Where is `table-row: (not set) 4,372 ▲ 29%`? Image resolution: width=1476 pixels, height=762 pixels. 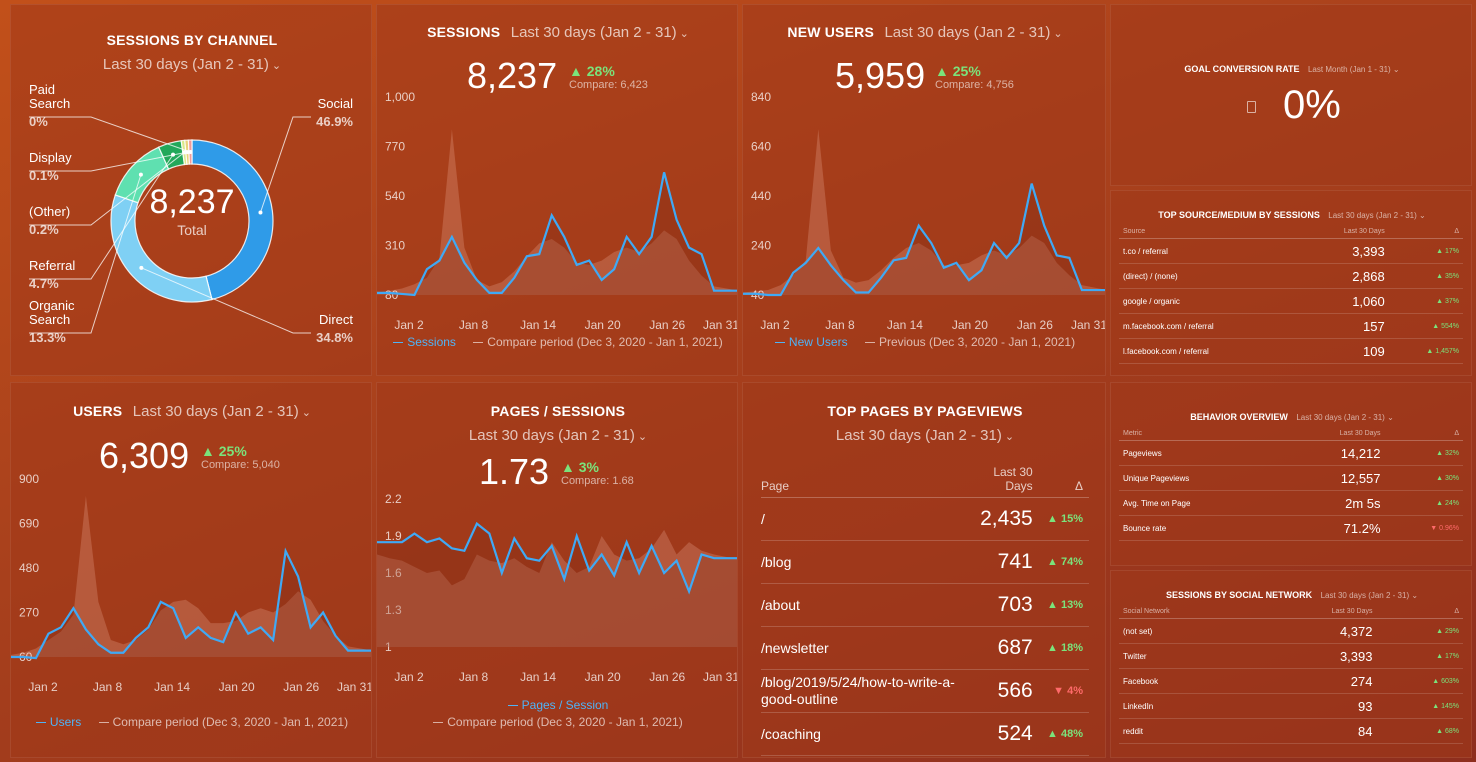 table-row: (not set) 4,372 ▲ 29% is located at coordinates (1291, 631).